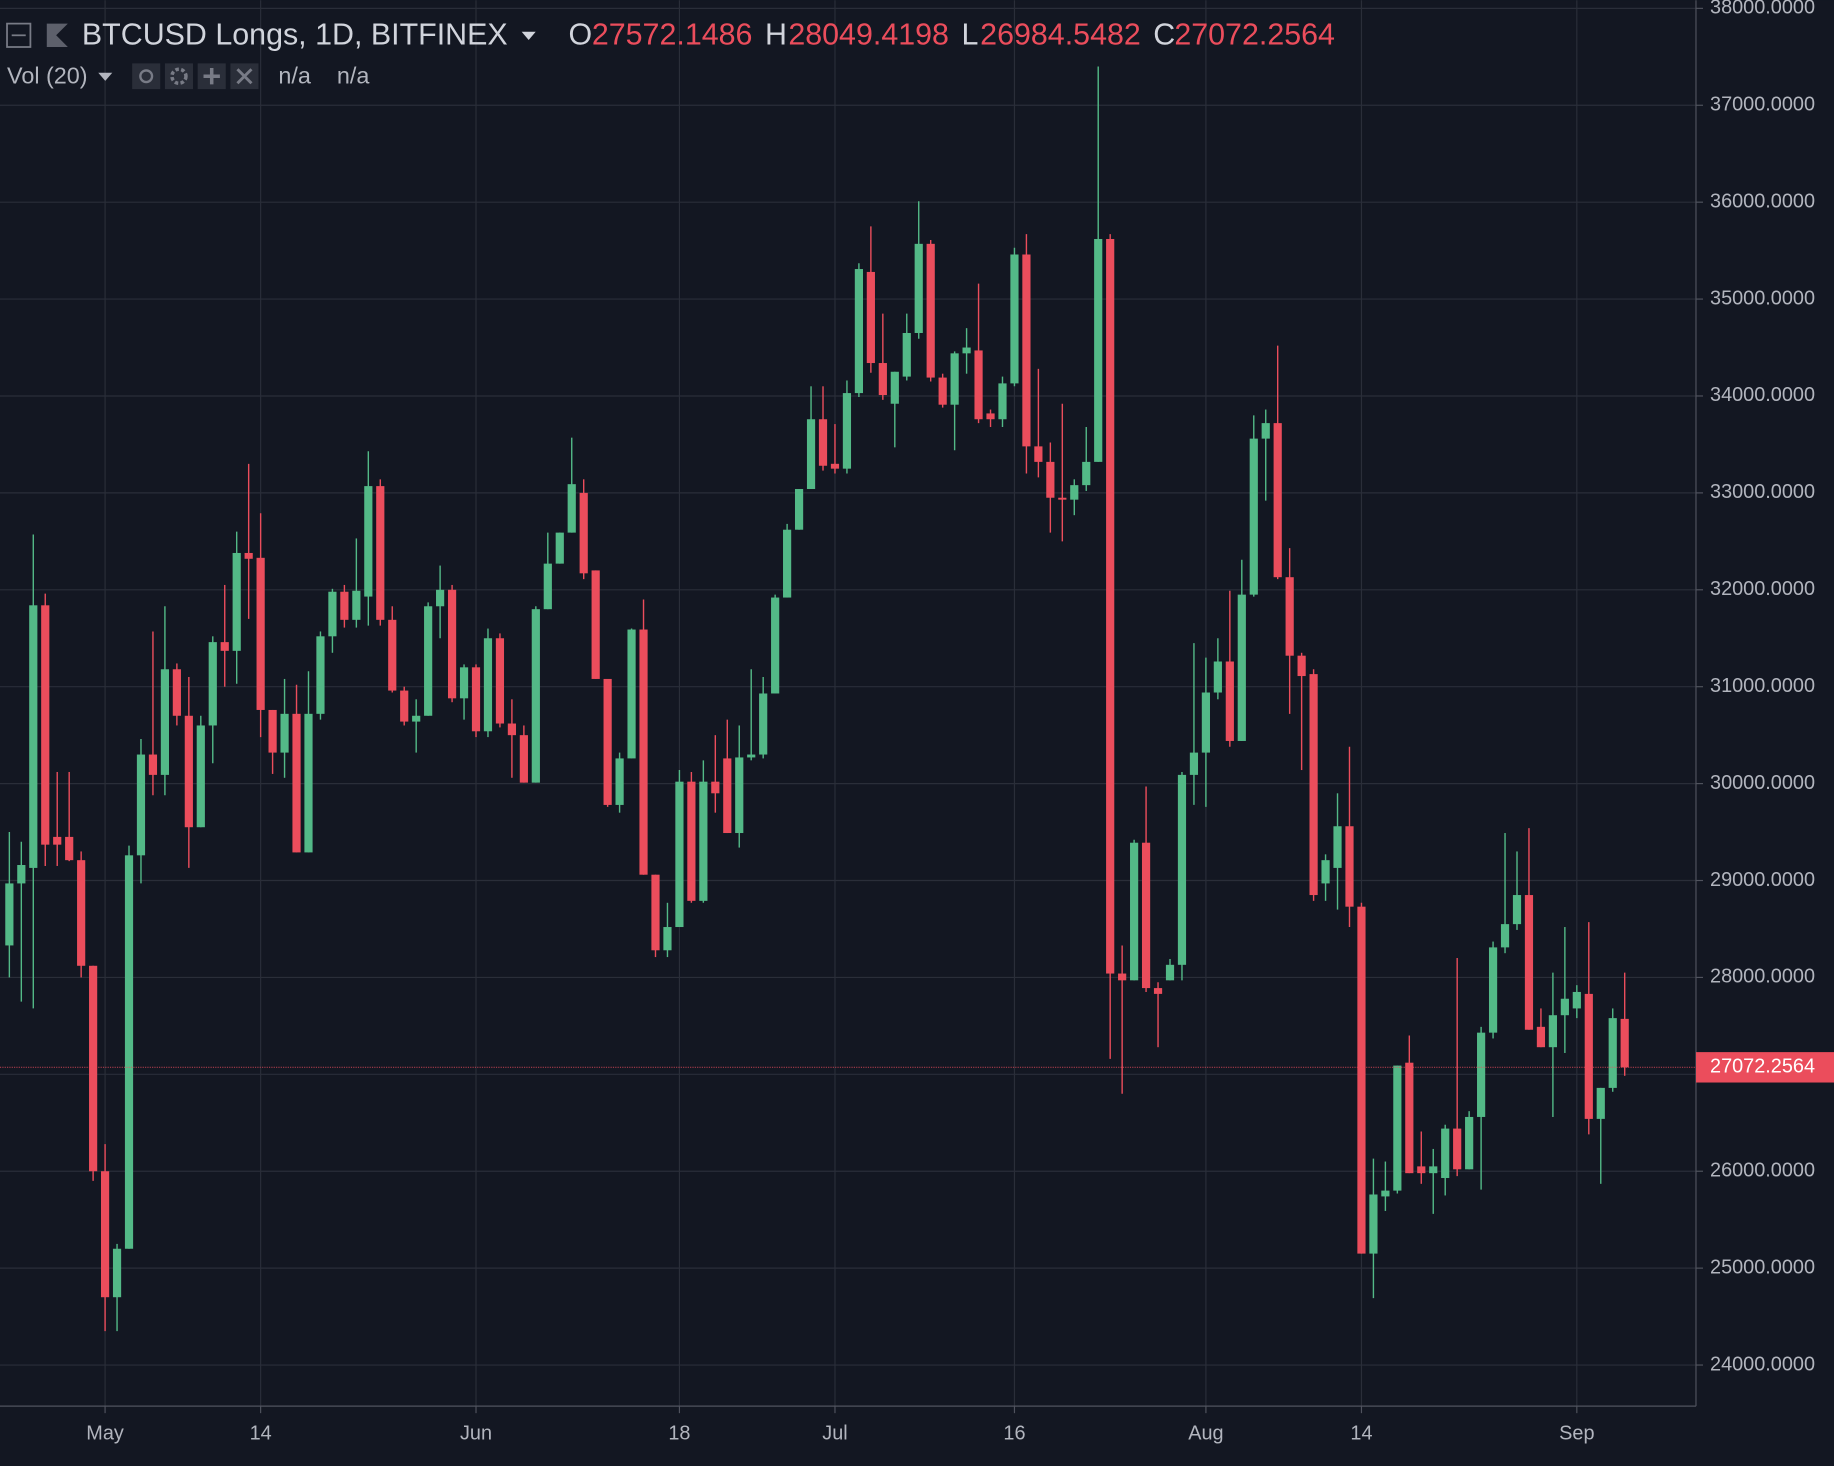 The height and width of the screenshot is (1466, 1834). I want to click on y-tick-label: 31000.0000, so click(1762, 686).